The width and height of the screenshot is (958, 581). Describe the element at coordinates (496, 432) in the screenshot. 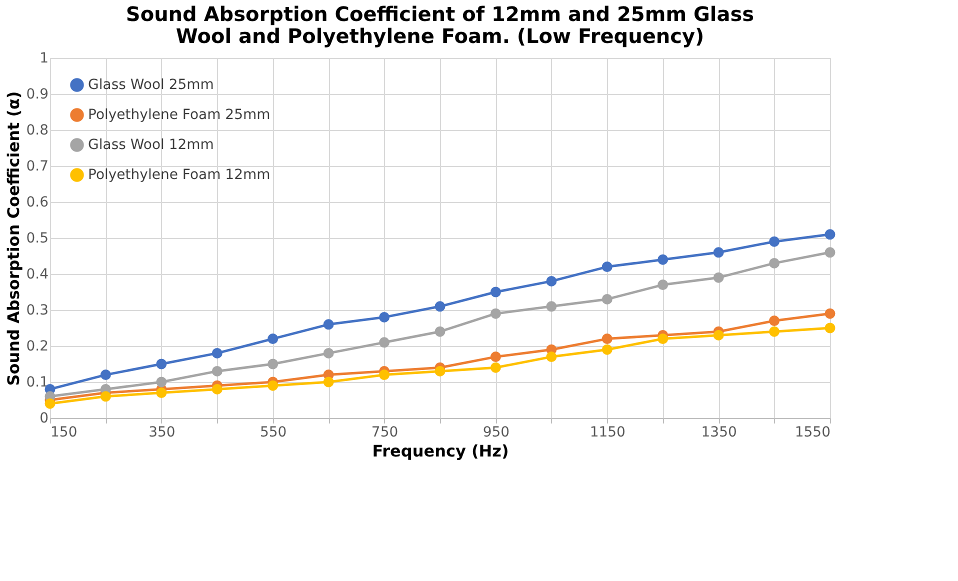

I see `x-tick-label: 950` at that location.